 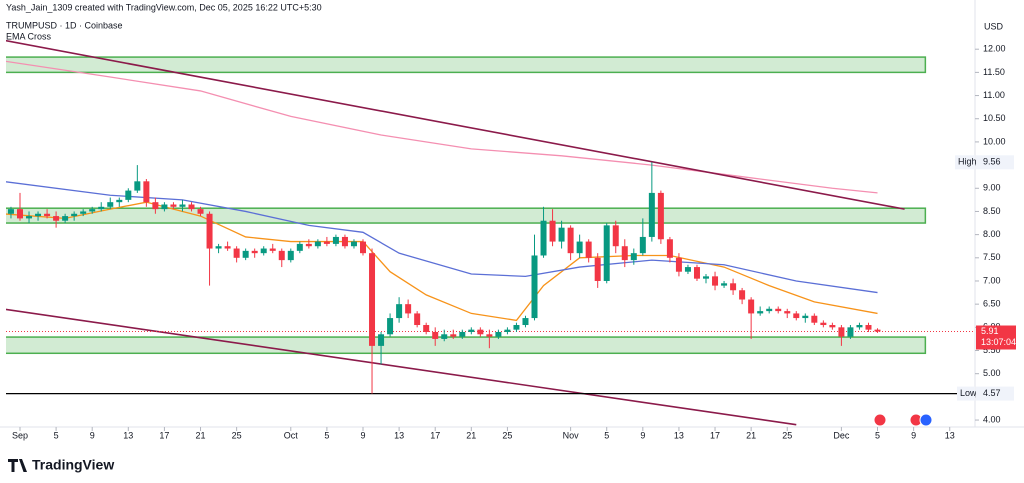 I want to click on low-value-box, so click(x=995, y=393).